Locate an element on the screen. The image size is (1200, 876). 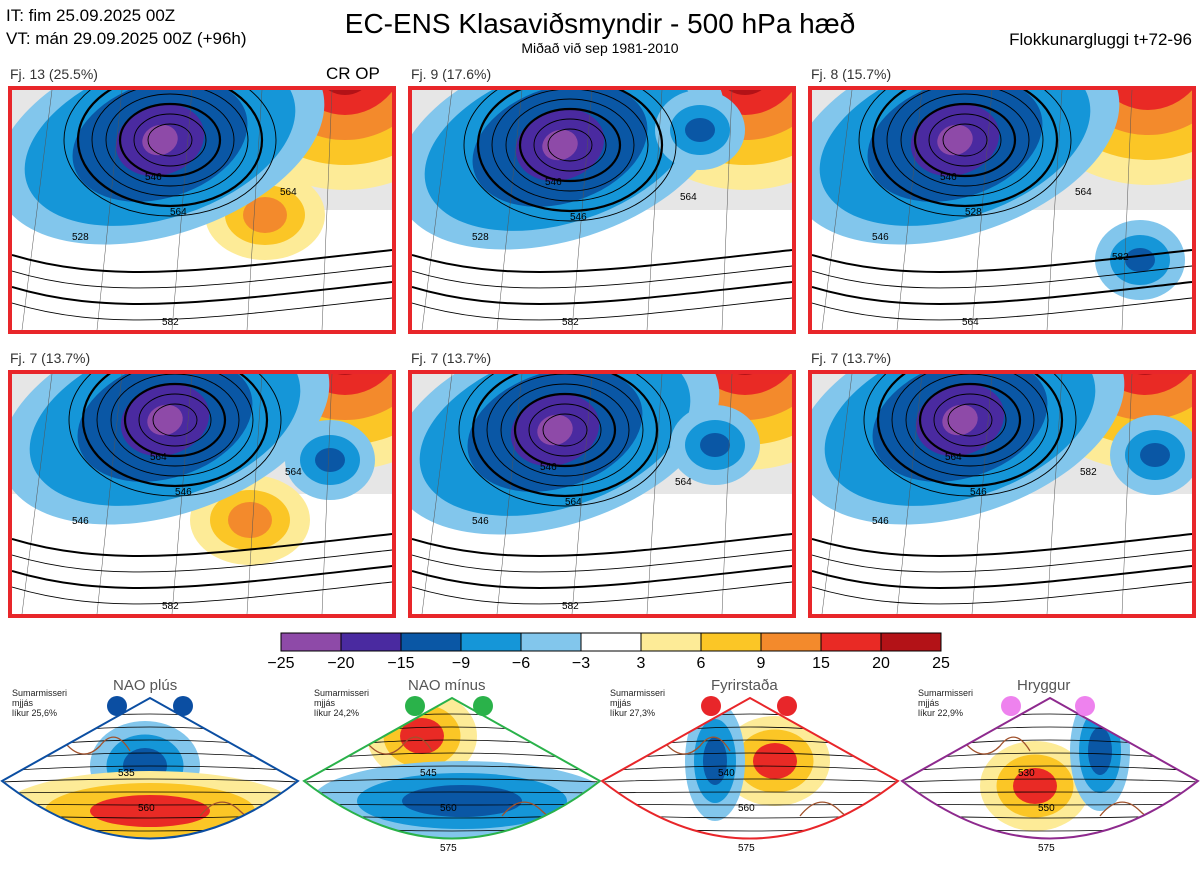
probability-label: líkur 24,2% is located at coordinates (337, 713).